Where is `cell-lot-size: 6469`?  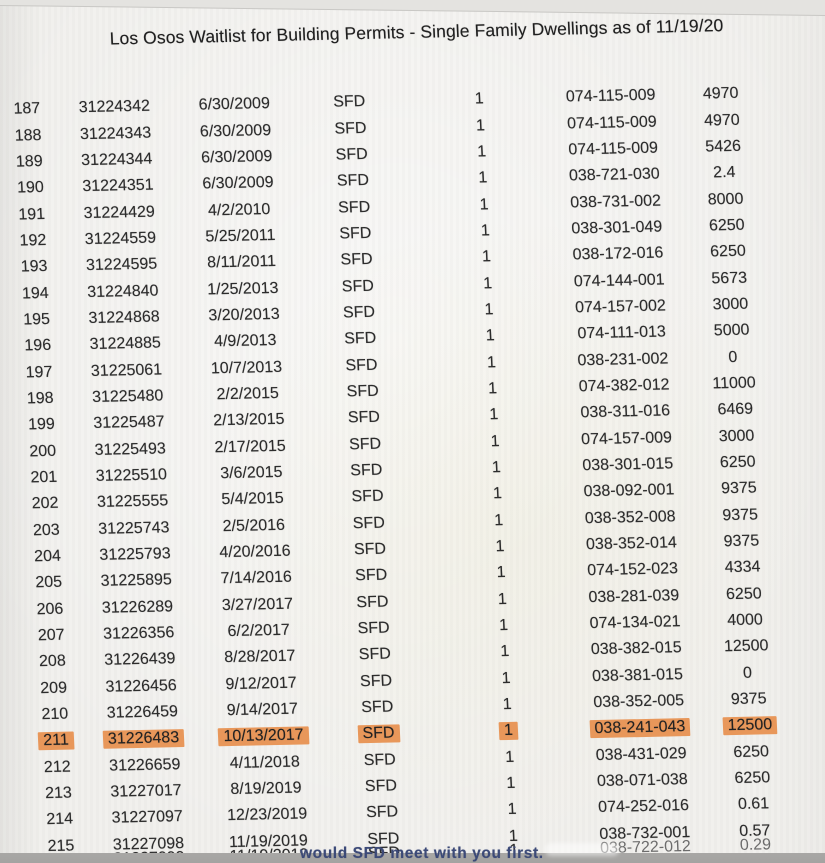
cell-lot-size: 6469 is located at coordinates (735, 409).